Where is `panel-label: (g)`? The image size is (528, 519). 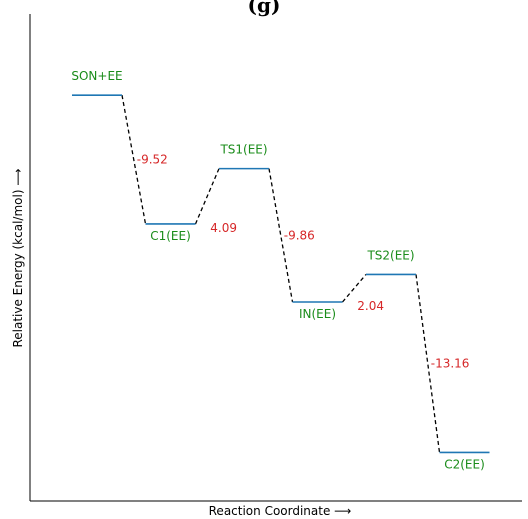
panel-label: (g) is located at coordinates (264, 8).